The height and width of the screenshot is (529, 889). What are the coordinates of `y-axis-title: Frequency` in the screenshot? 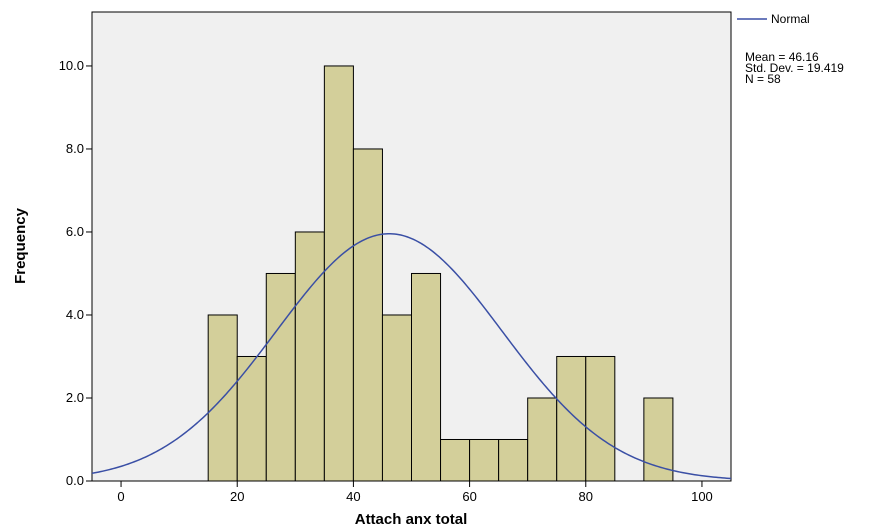 It's located at (20, 245).